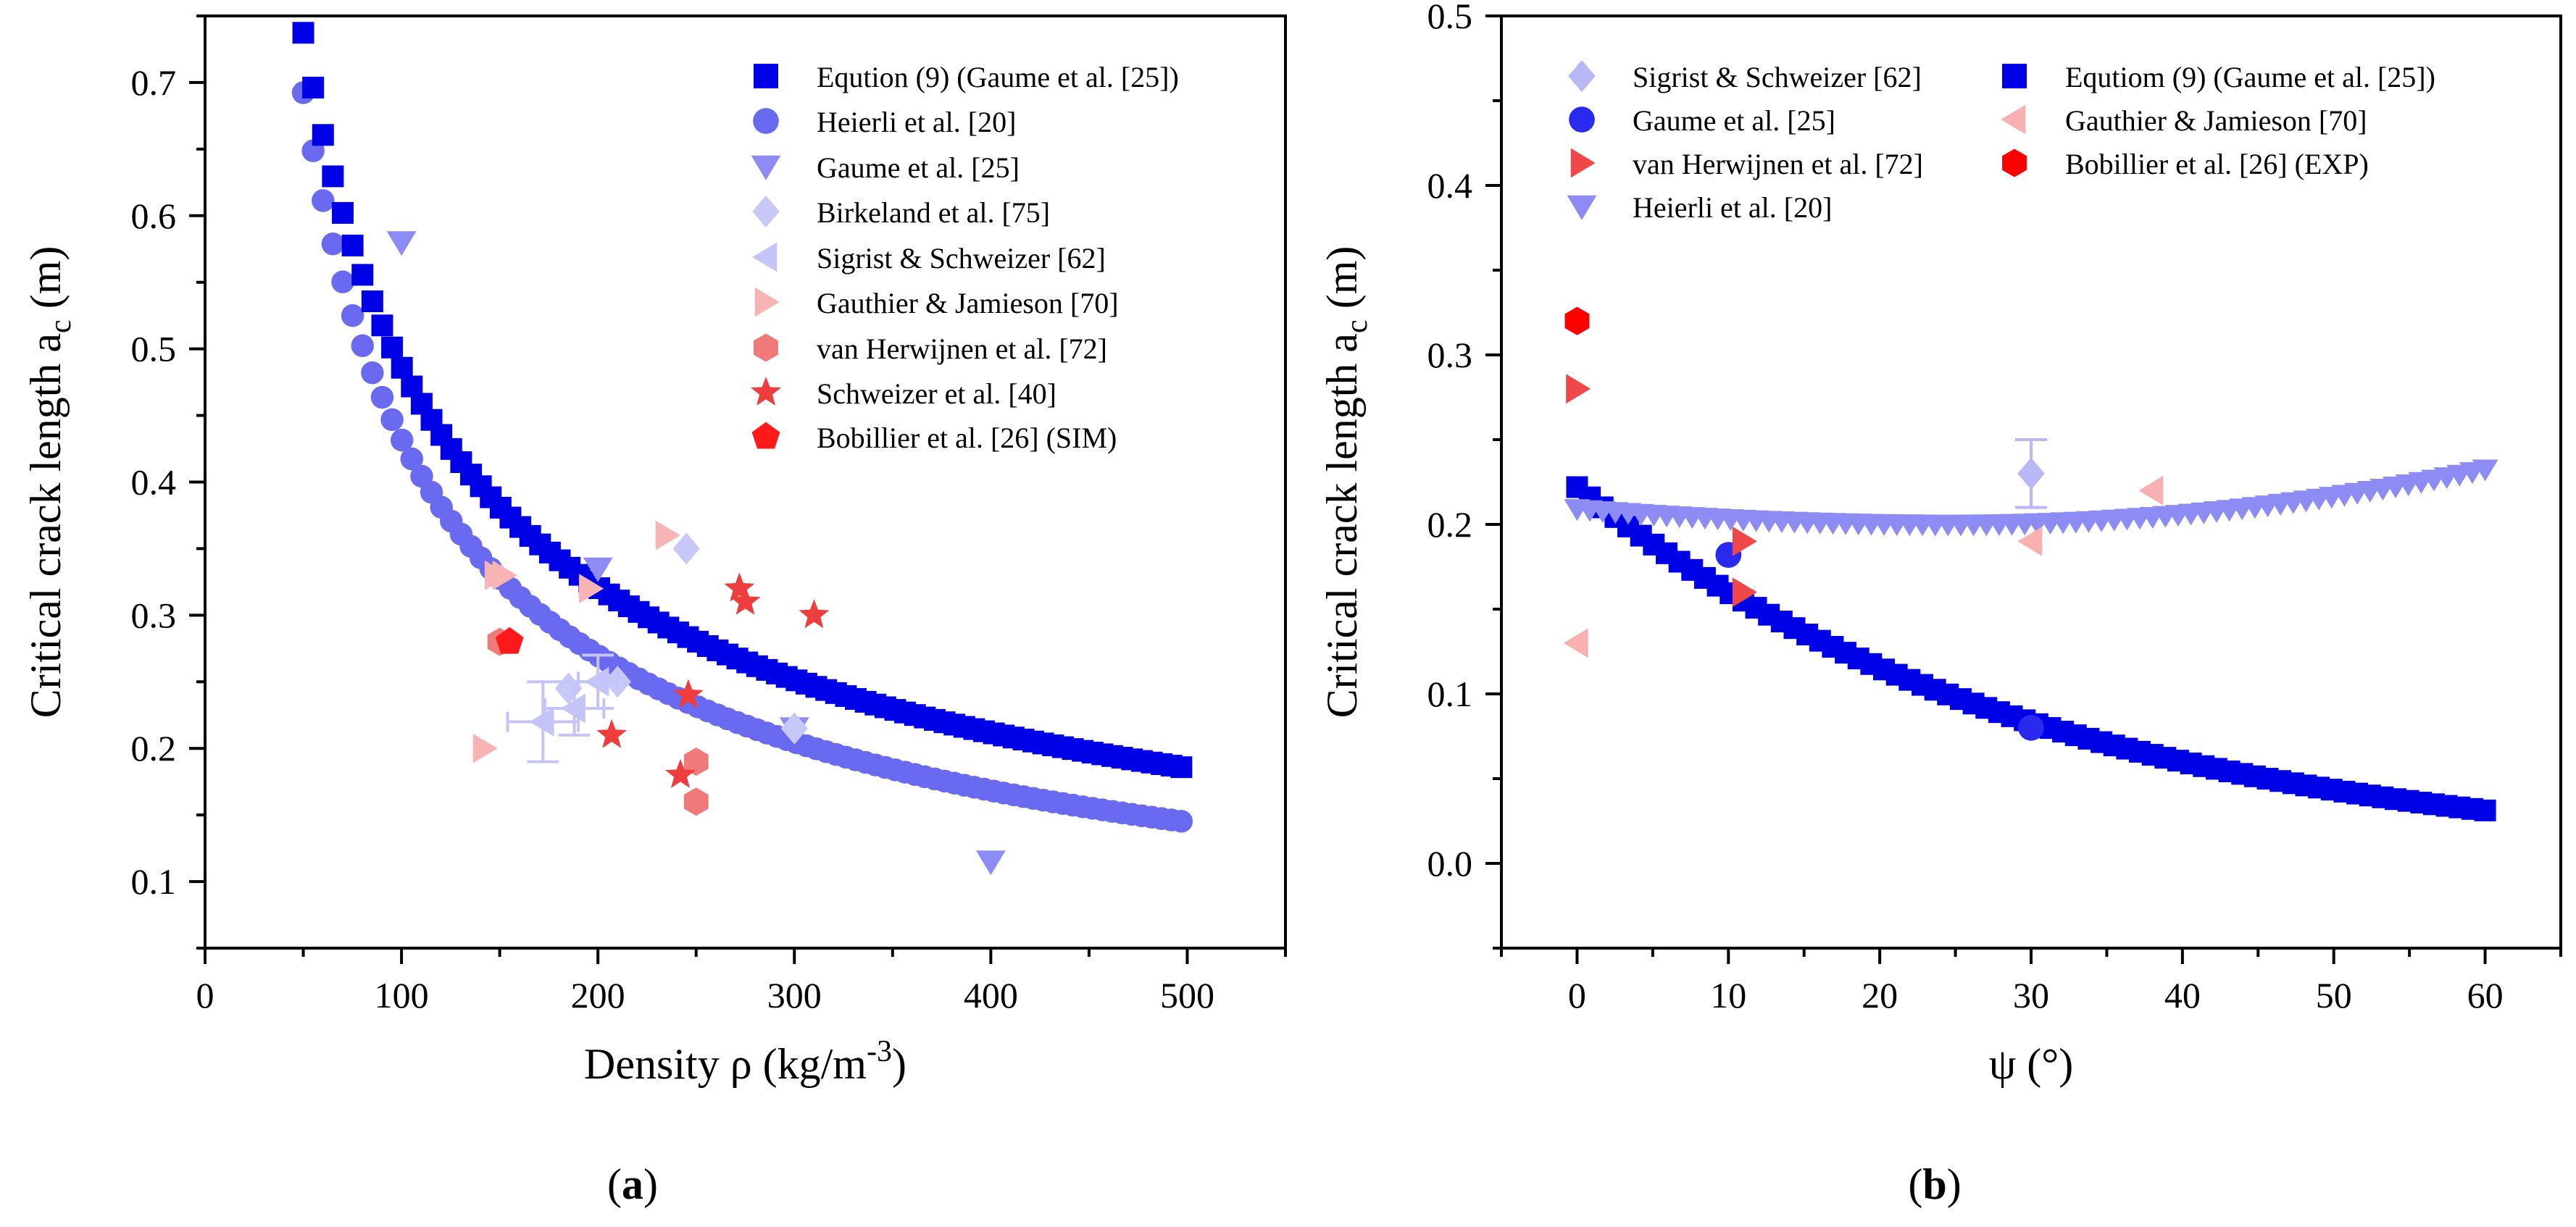  Describe the element at coordinates (2031, 1064) in the screenshot. I see `x-axis-title: ψ (°)` at that location.